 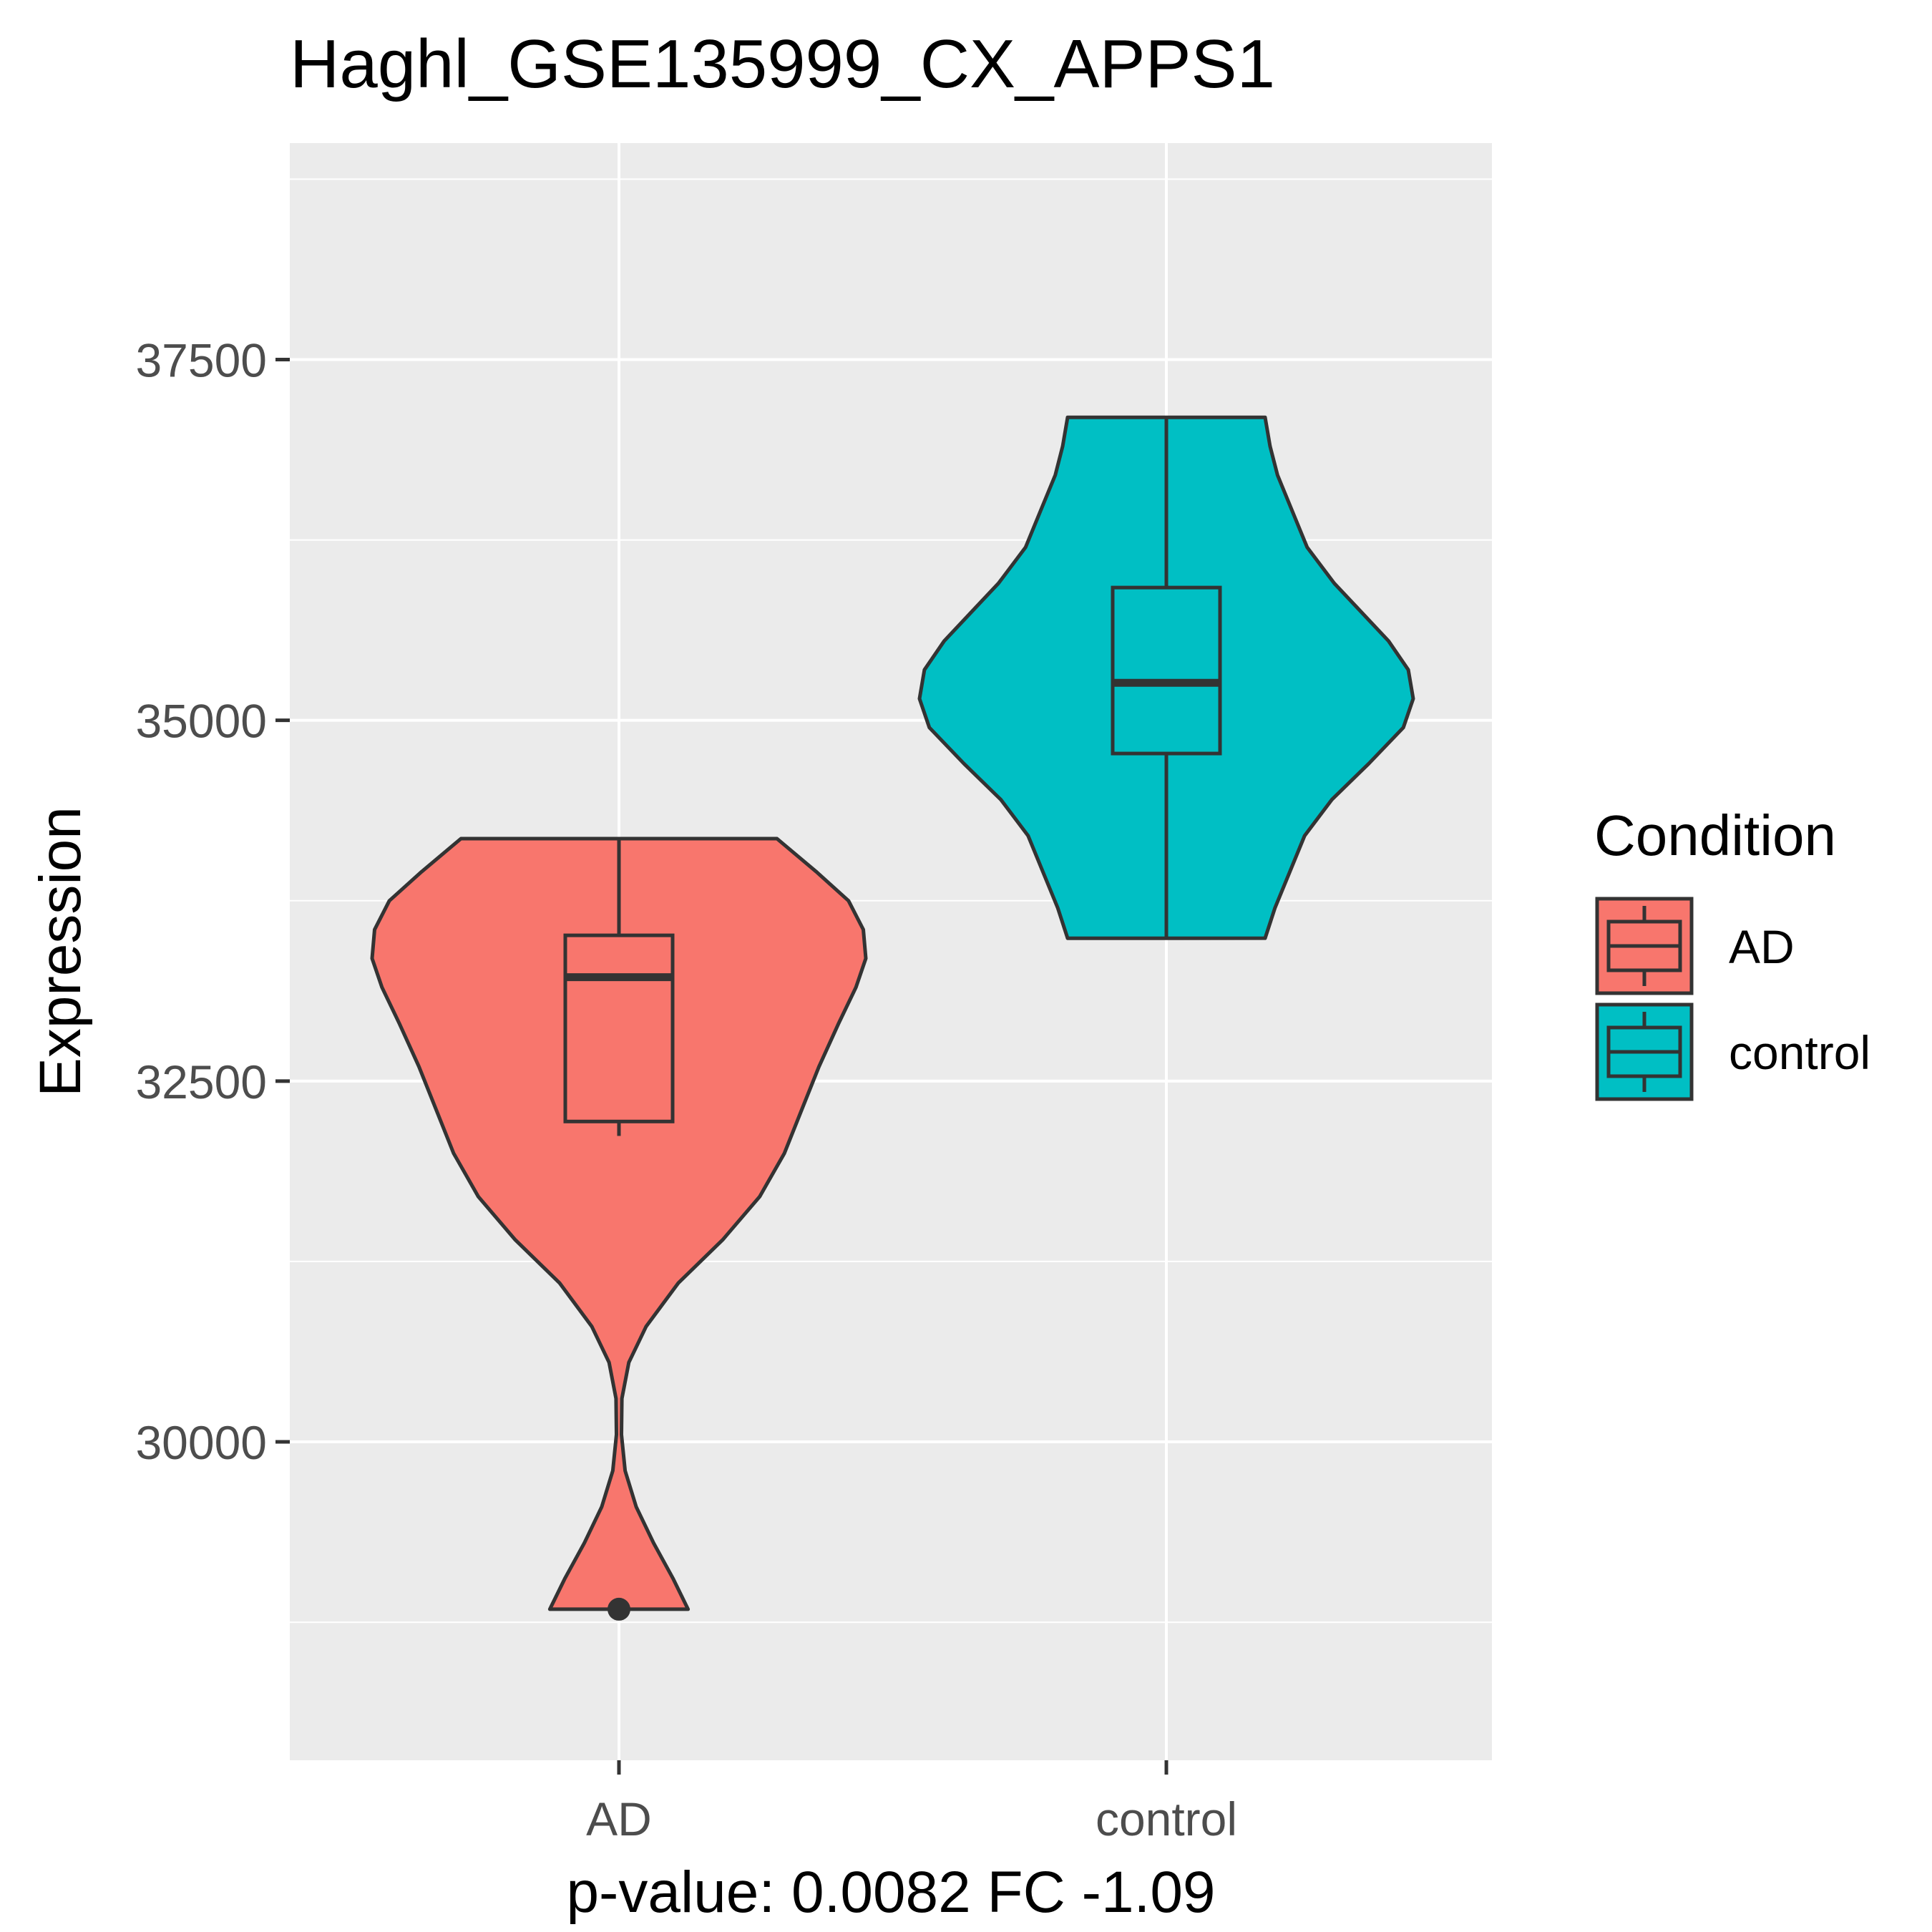 I want to click on legend: Condition AD control, so click(x=1732, y=952).